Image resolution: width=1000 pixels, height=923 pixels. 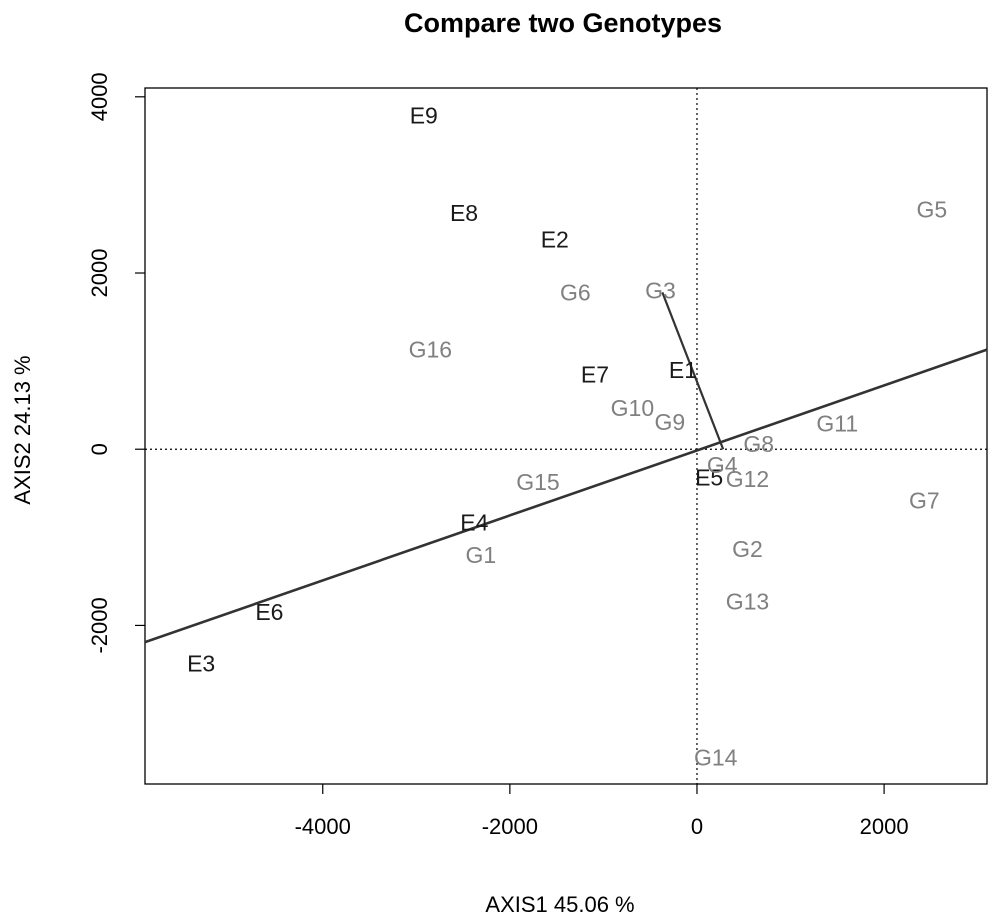 What do you see at coordinates (430, 350) in the screenshot?
I see `genotype-label-g16: G16` at bounding box center [430, 350].